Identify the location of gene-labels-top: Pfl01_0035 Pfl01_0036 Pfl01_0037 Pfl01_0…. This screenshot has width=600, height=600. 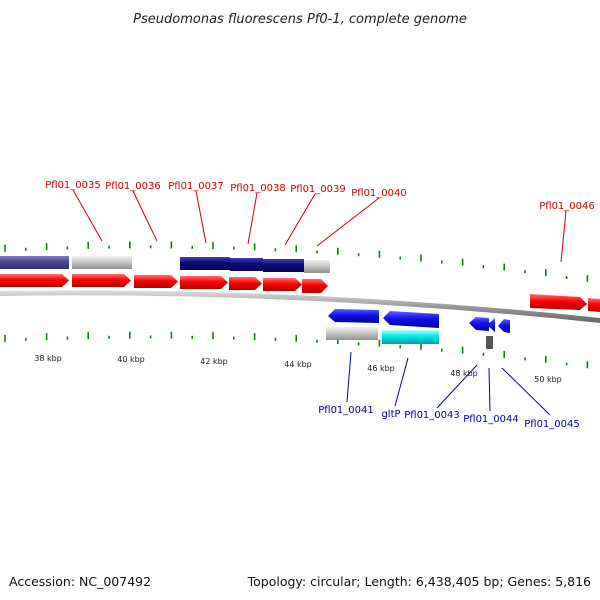
(320, 221).